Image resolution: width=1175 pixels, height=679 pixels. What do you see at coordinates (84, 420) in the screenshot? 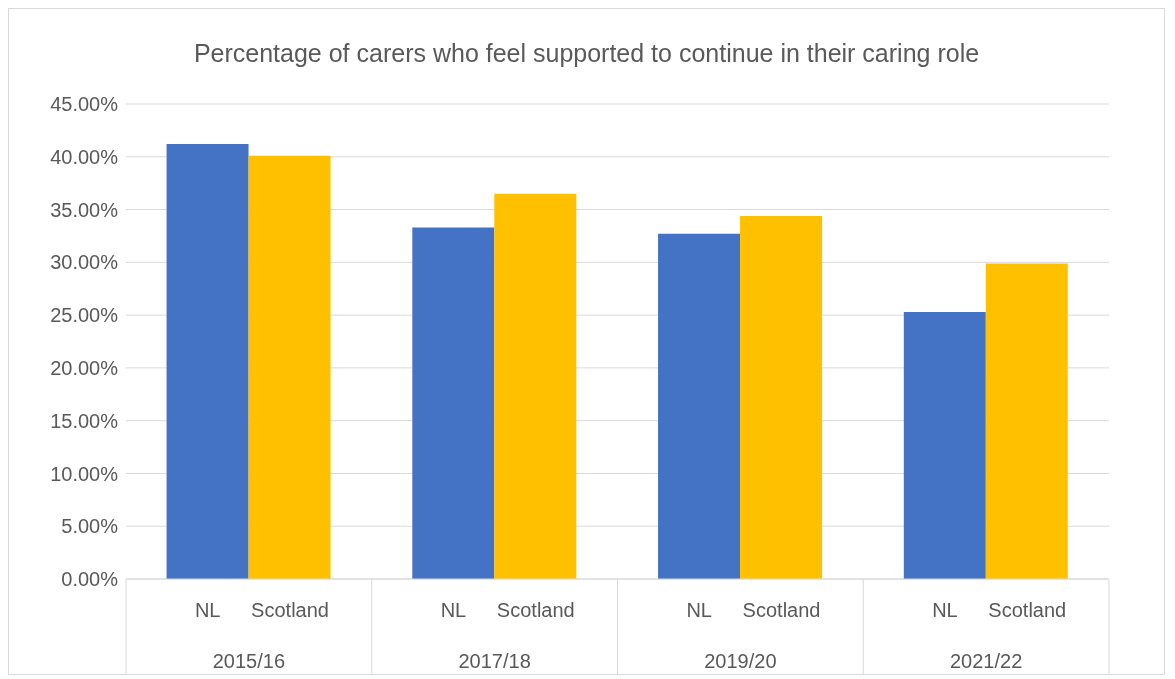
I see `y-tick-label: 15.00%` at bounding box center [84, 420].